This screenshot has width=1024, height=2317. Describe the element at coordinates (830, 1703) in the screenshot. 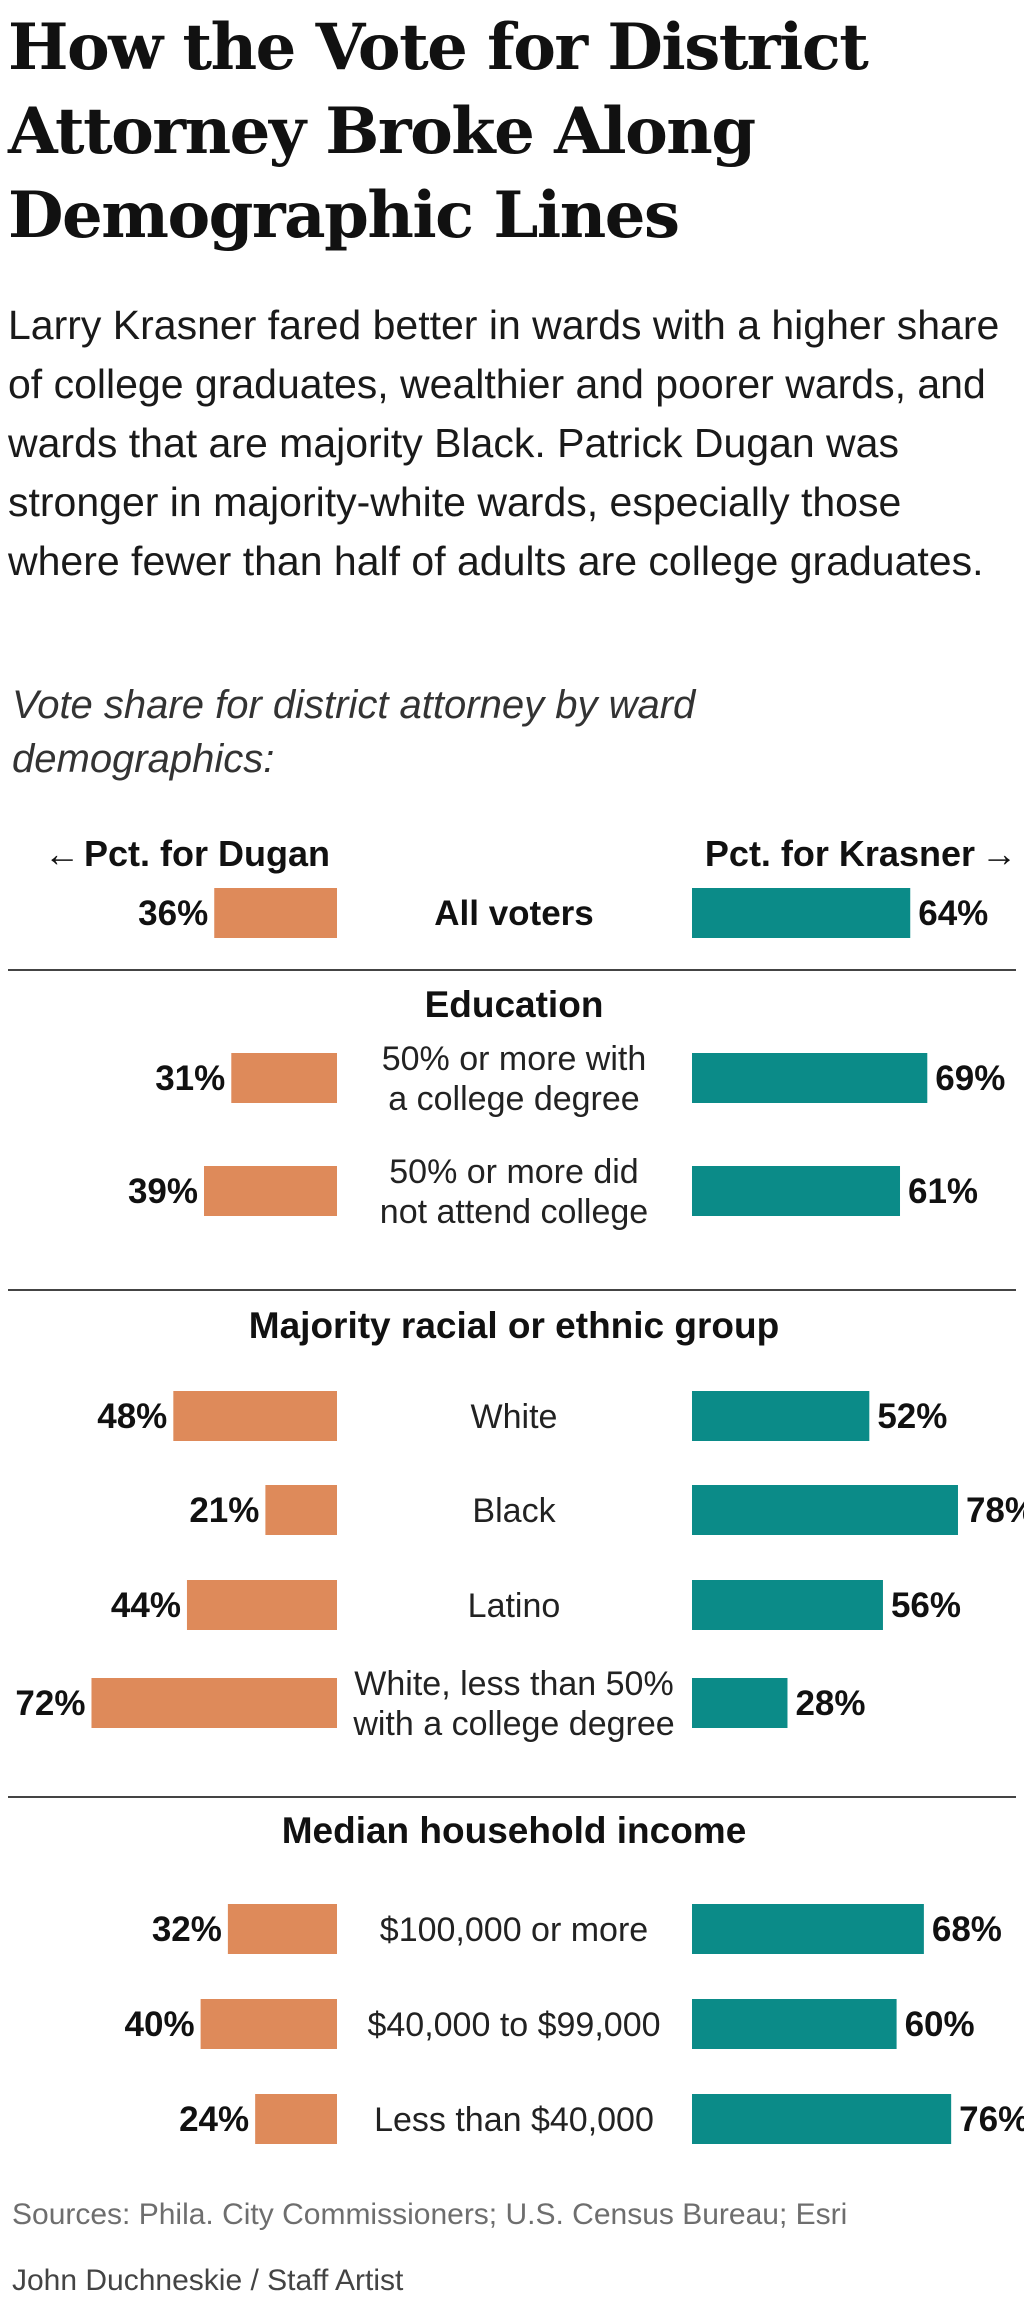

I see `krasner-value-label: 28%` at that location.